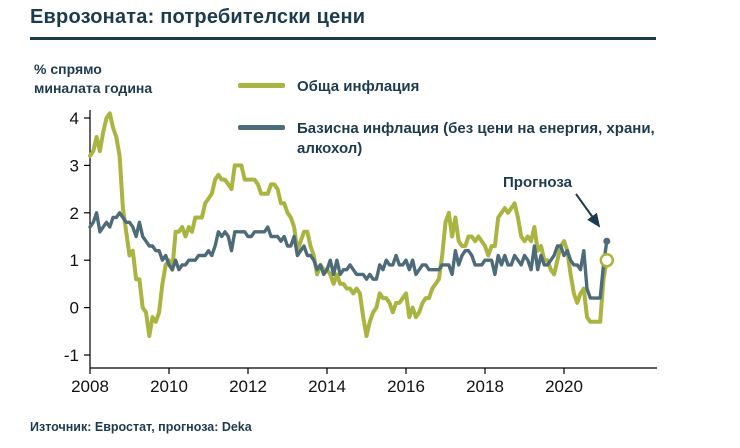 This screenshot has width=740, height=448. I want to click on svg-text: 0, so click(74, 308).